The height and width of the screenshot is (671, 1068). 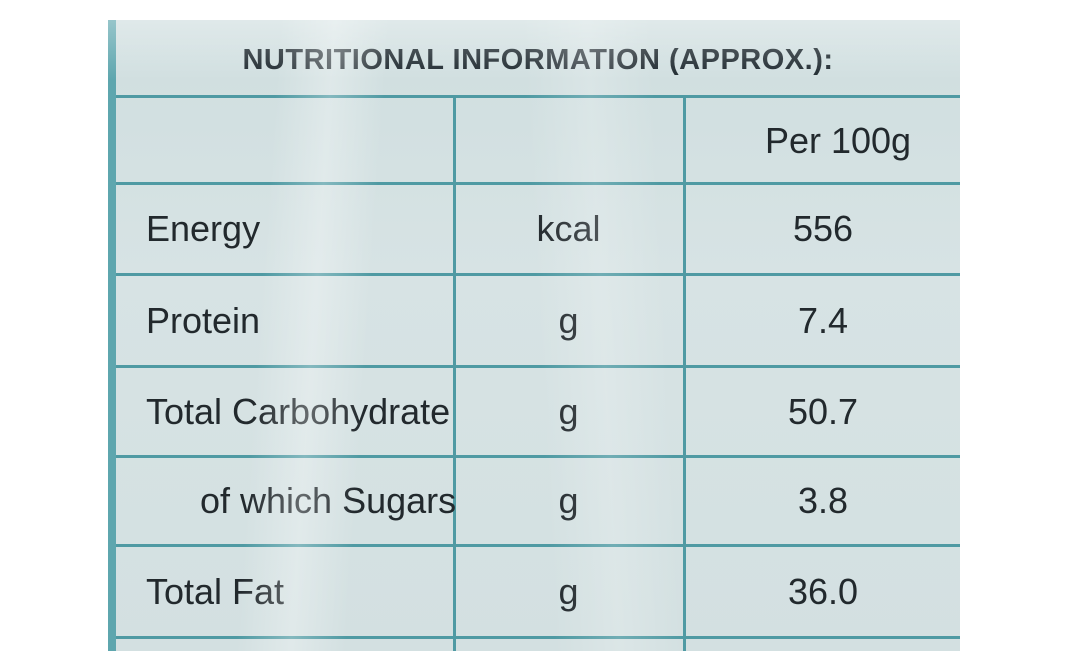 I want to click on row-value-protein: 7.4, so click(x=823, y=320).